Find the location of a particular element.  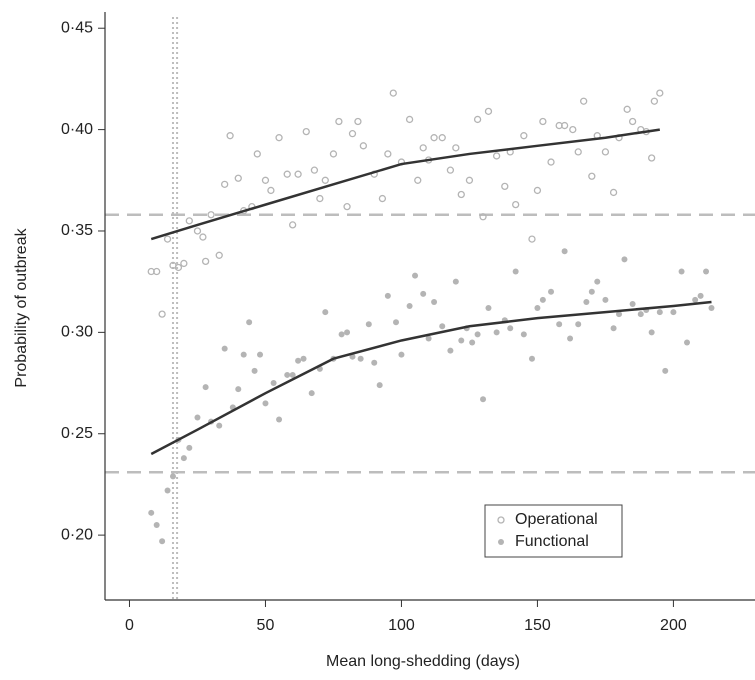

y-tick-label: 0·35 is located at coordinates (77, 230).